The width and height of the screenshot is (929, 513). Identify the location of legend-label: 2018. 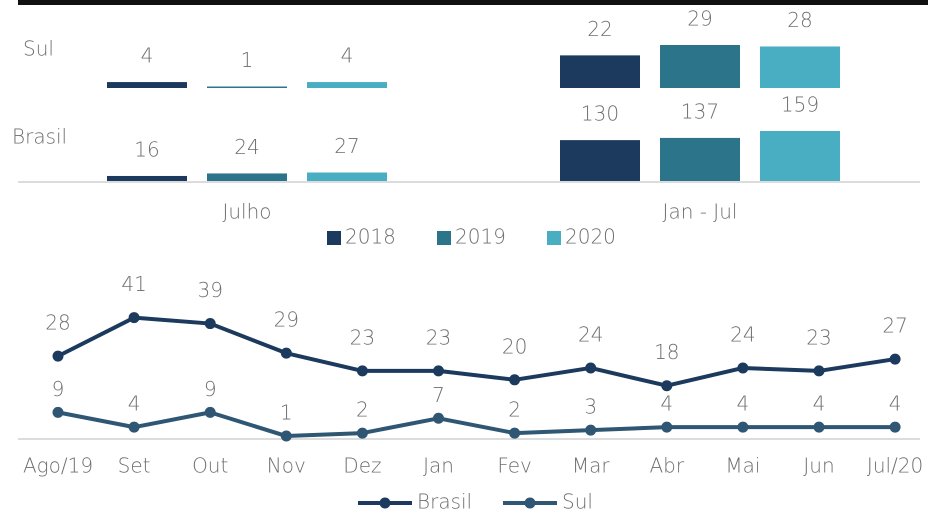
(370, 237).